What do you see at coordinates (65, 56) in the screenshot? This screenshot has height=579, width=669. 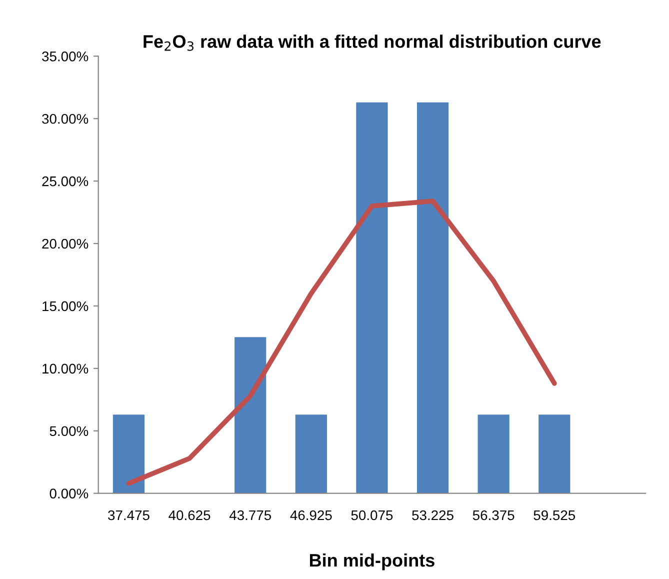 I see `y-tick-label: 35.00%` at bounding box center [65, 56].